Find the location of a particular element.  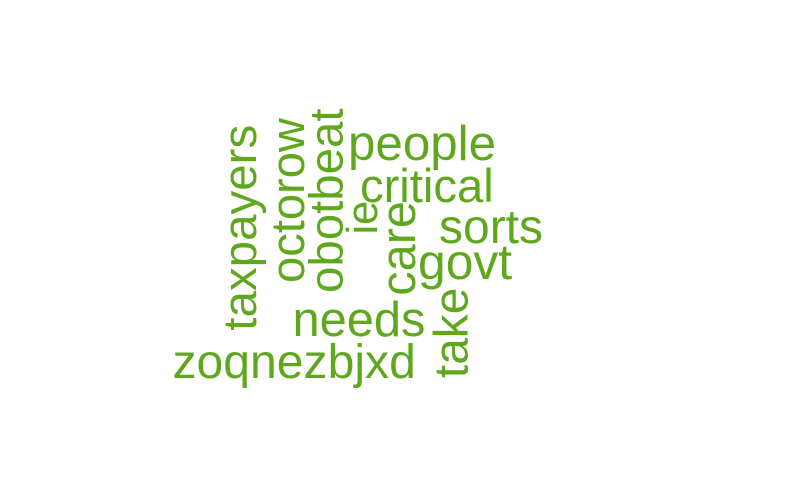

word-critical: critical is located at coordinates (427, 186).